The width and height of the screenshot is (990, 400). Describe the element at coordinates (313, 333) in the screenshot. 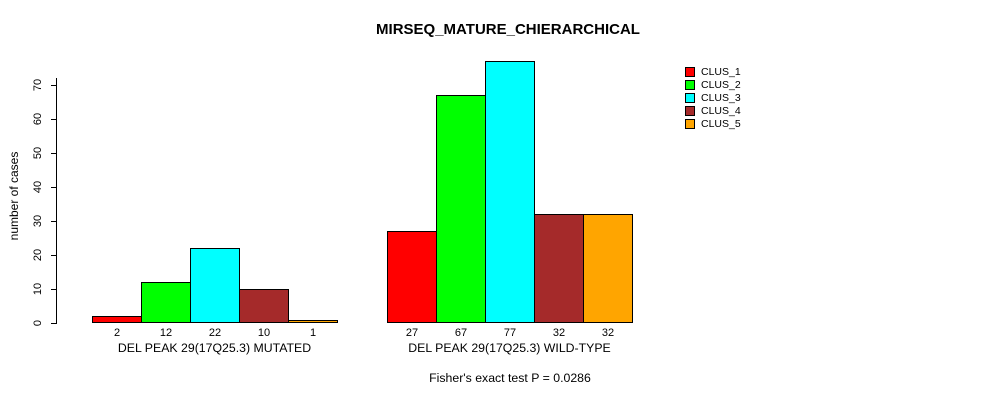

I see `bar-value-label: 1` at that location.